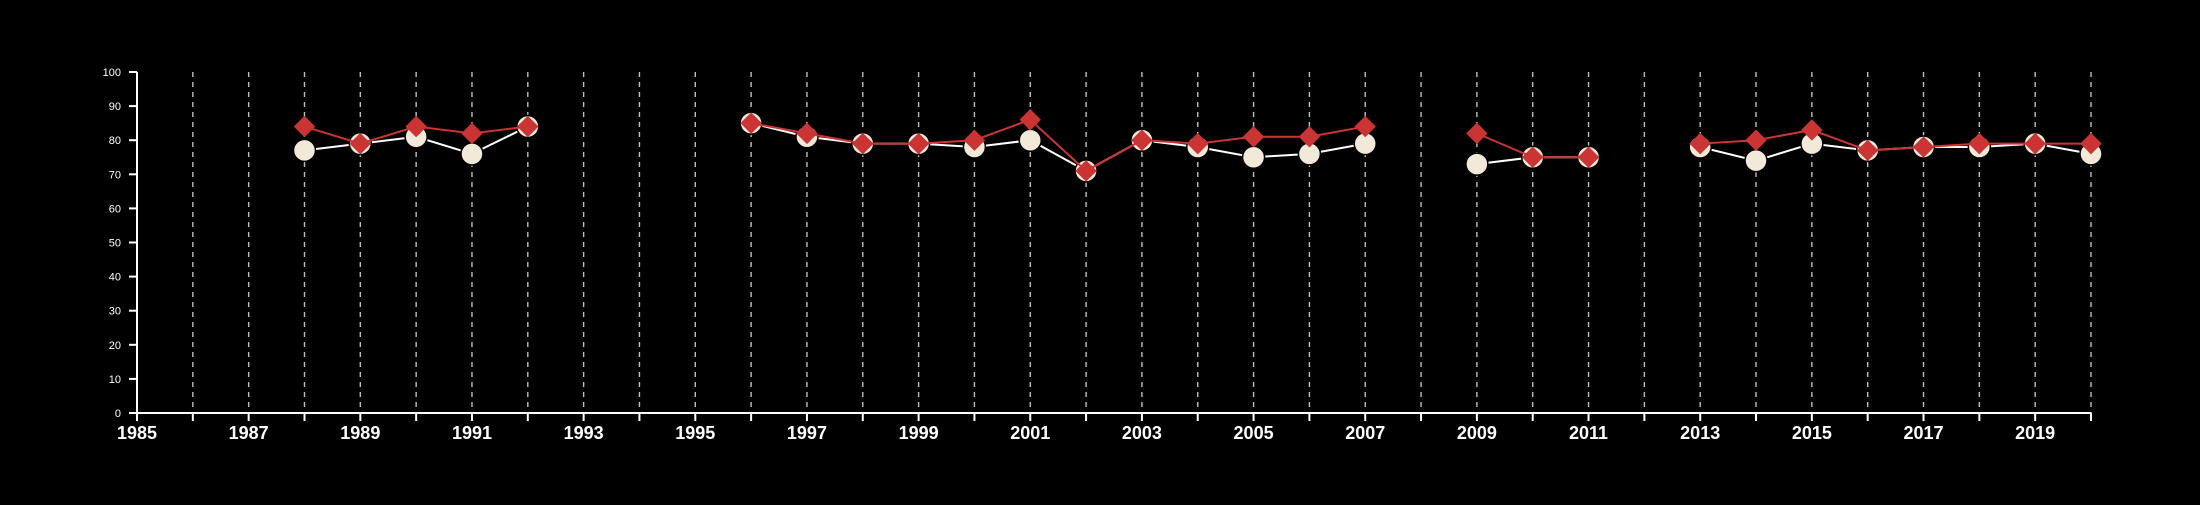 This screenshot has width=2200, height=505. I want to click on series-diamond, so click(1197, 145).